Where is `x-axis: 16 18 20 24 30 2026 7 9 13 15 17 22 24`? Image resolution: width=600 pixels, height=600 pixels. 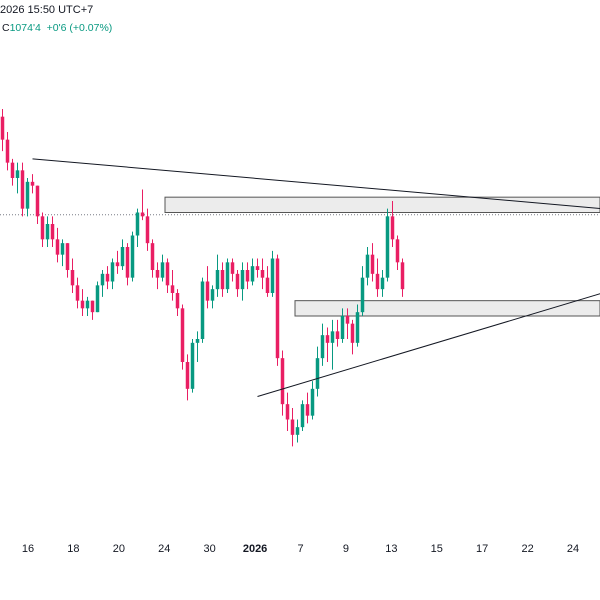
x-axis: 16 18 20 24 30 2026 7 9 13 15 17 22 24 is located at coordinates (300, 549).